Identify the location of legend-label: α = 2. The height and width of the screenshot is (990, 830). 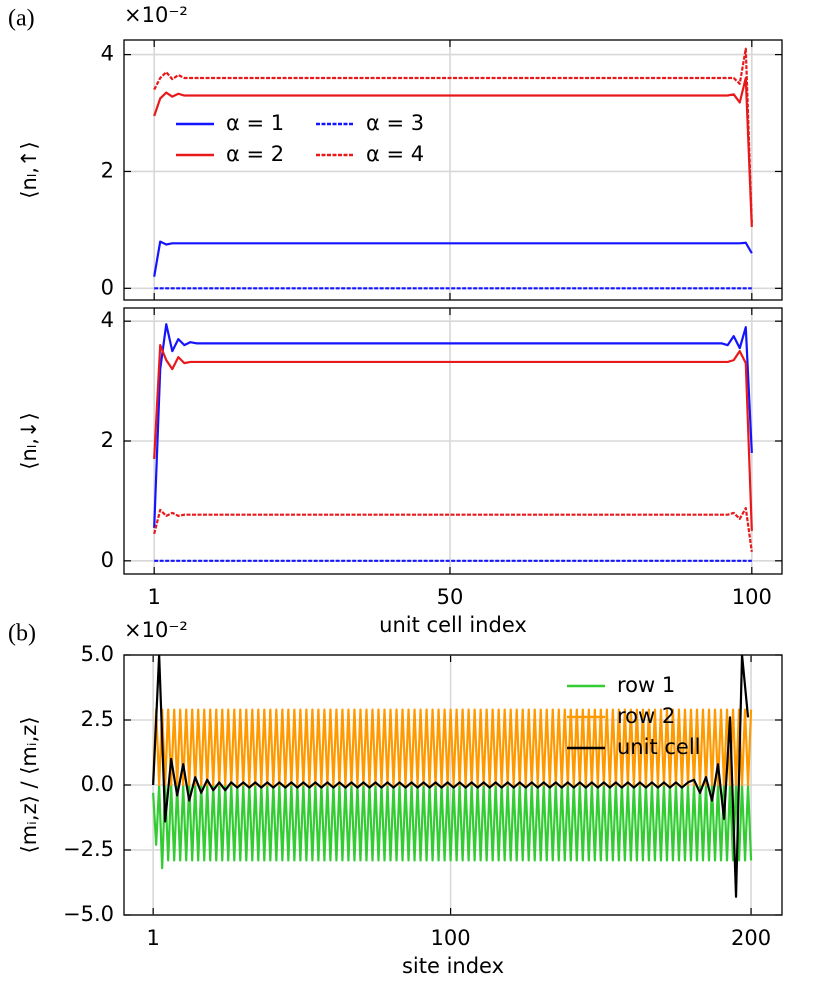
(255, 154).